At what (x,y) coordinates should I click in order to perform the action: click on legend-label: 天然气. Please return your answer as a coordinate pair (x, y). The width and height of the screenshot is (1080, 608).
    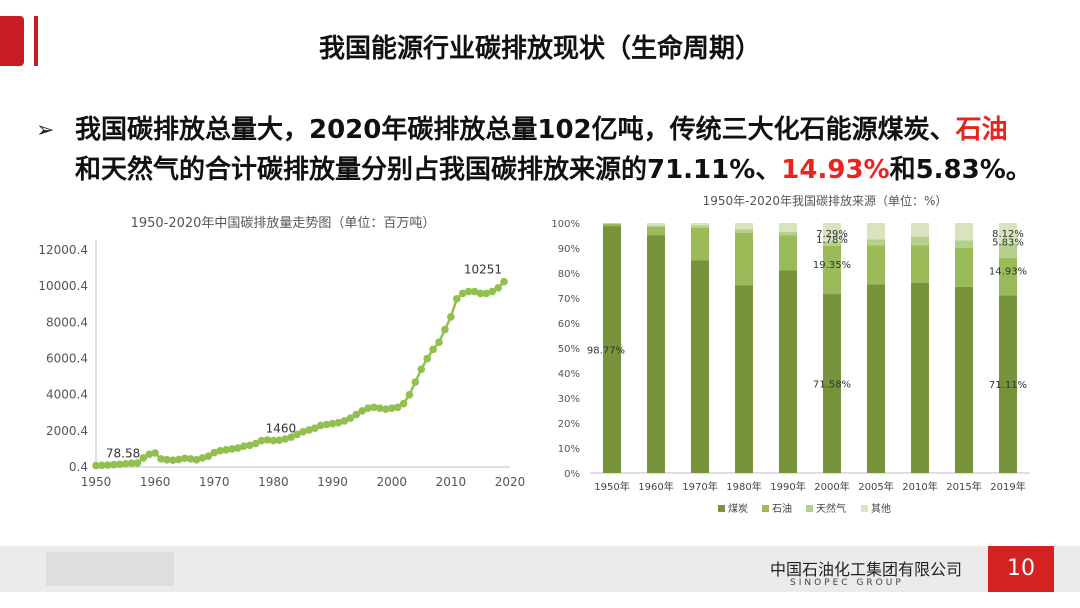
    Looking at the image, I should click on (831, 508).